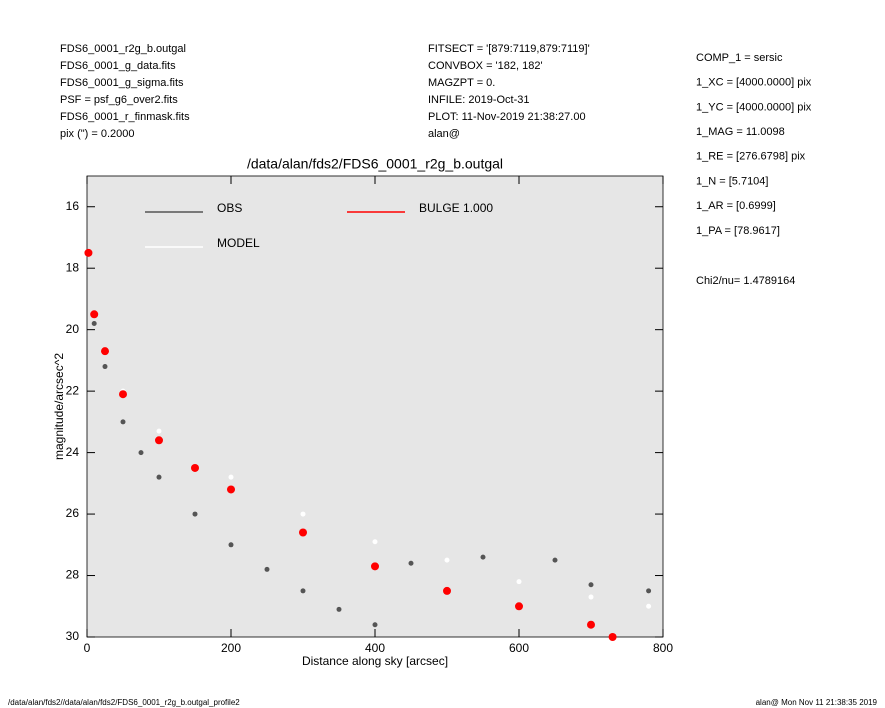 The image size is (885, 708). Describe the element at coordinates (738, 231) in the screenshot. I see `param-line: 1_PA = [78.9617]` at that location.